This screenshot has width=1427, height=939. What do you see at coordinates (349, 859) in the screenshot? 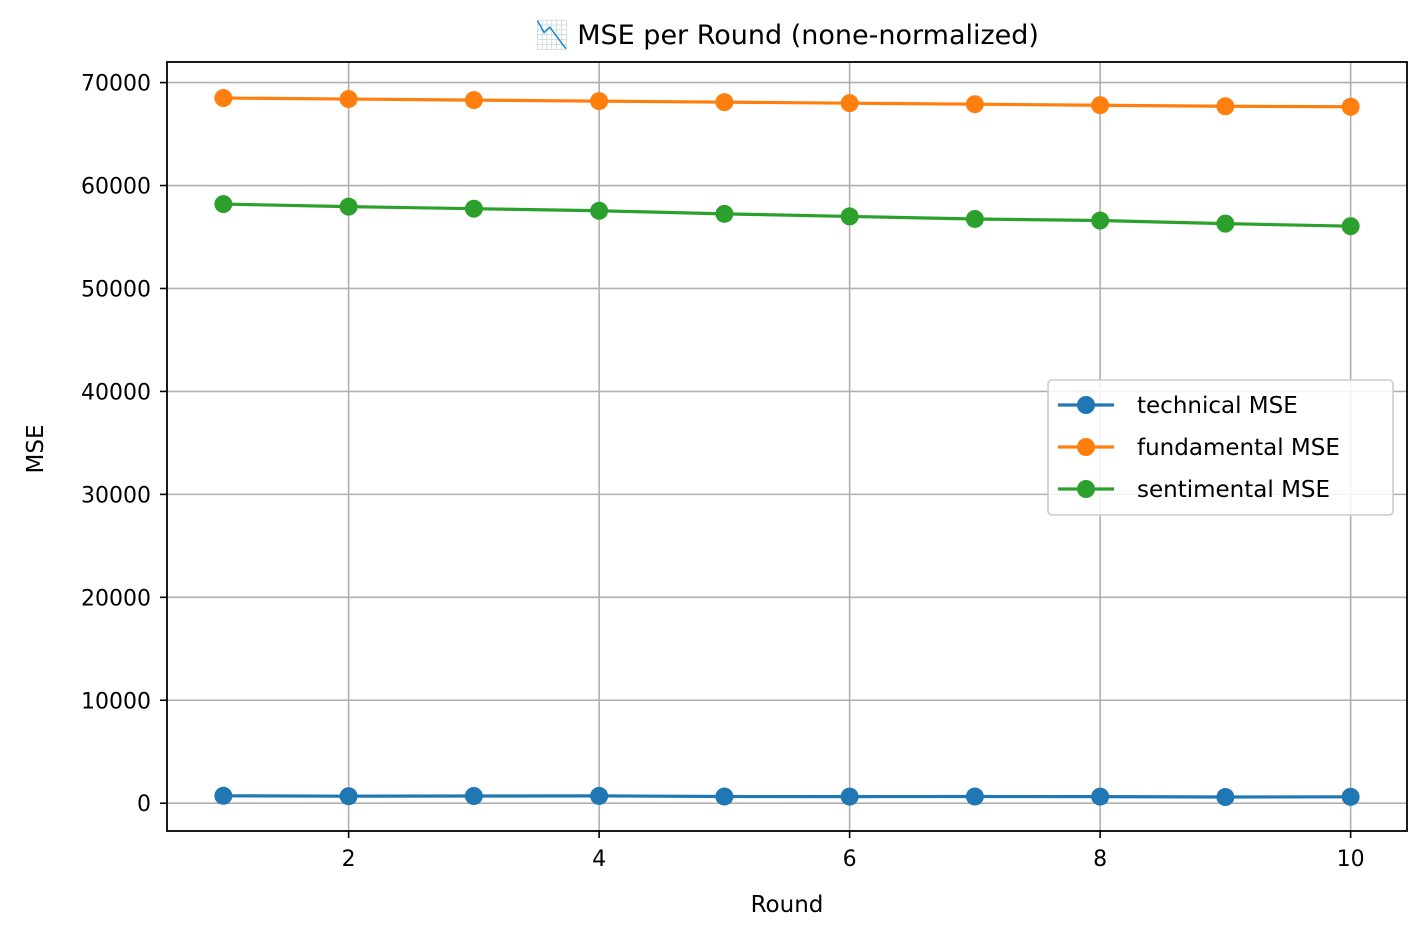
I see `x-tick-label: 2` at bounding box center [349, 859].